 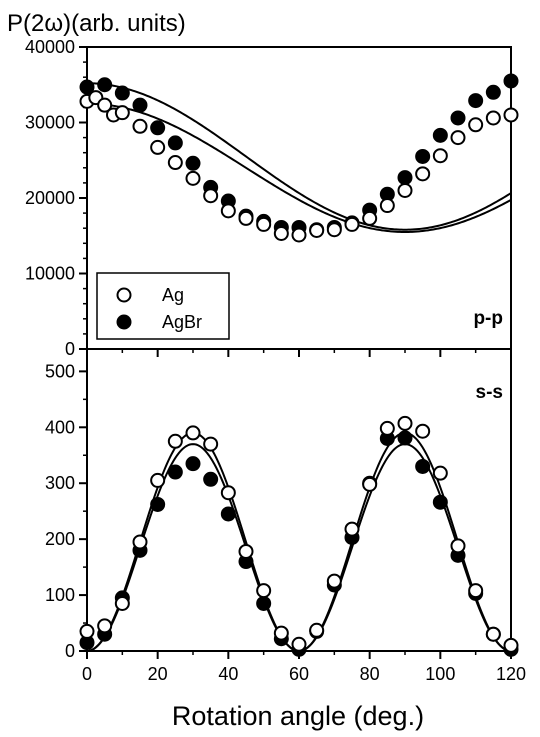 What do you see at coordinates (96, 23) in the screenshot?
I see `y-axis-label: P(2ω)(arb. units)` at bounding box center [96, 23].